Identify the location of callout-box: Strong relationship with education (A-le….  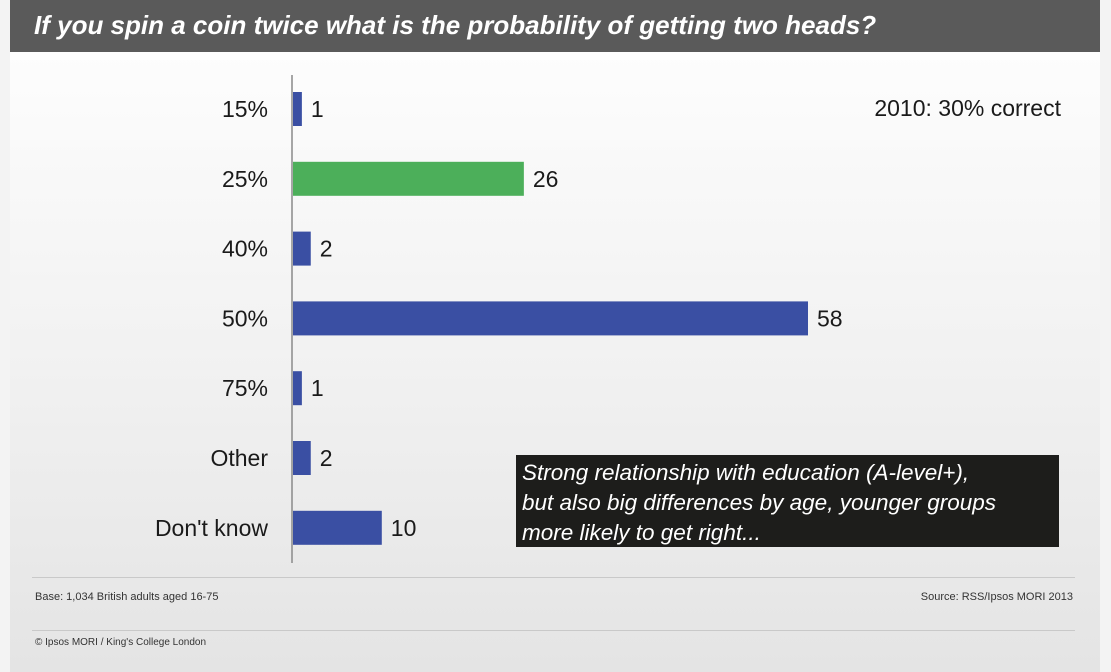
(787, 501).